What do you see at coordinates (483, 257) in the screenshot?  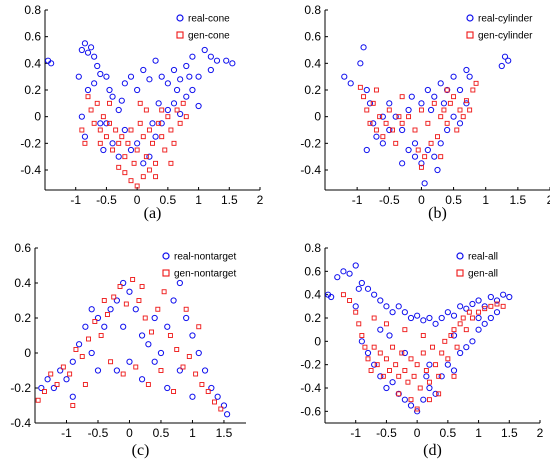 I see `legend-label: real-all` at bounding box center [483, 257].